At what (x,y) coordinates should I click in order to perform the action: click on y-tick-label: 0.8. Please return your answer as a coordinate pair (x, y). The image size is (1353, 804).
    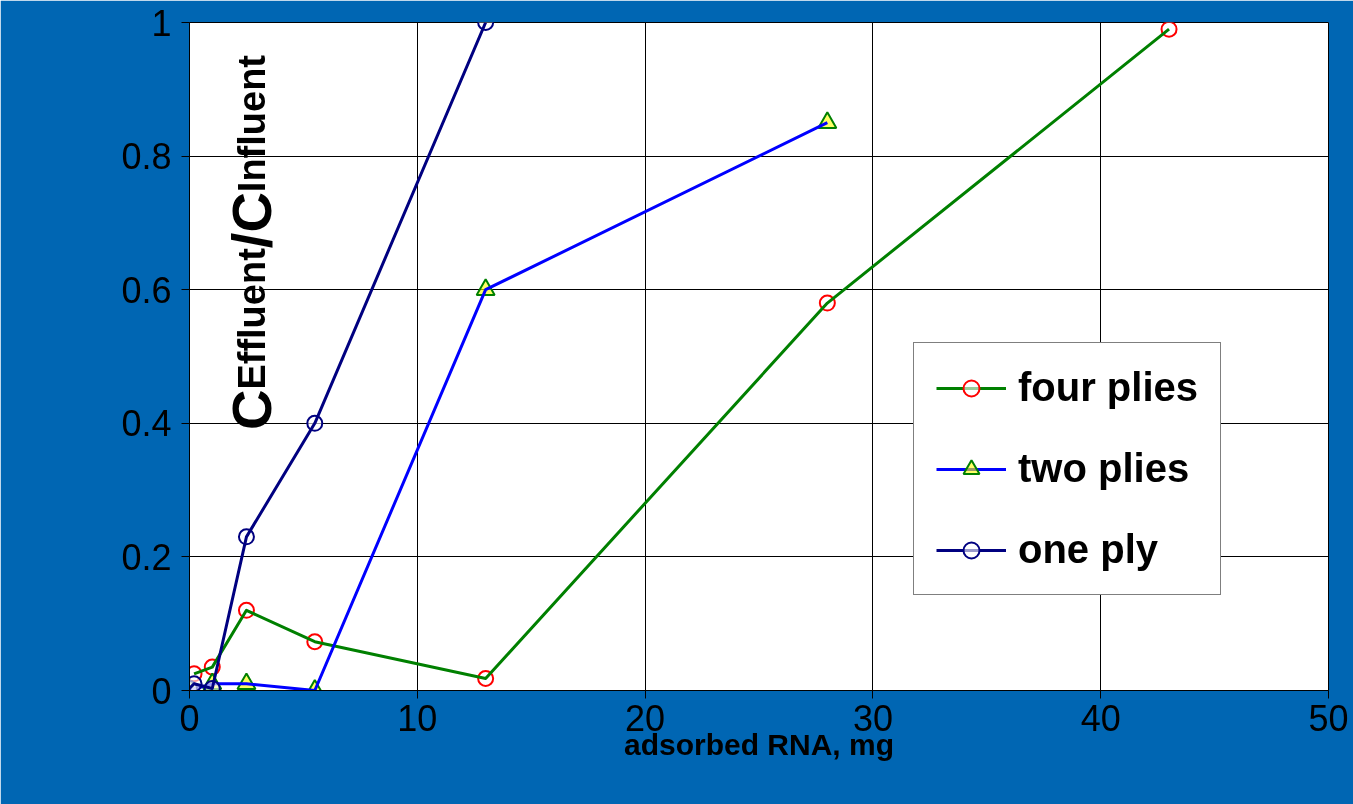
    Looking at the image, I should click on (146, 157).